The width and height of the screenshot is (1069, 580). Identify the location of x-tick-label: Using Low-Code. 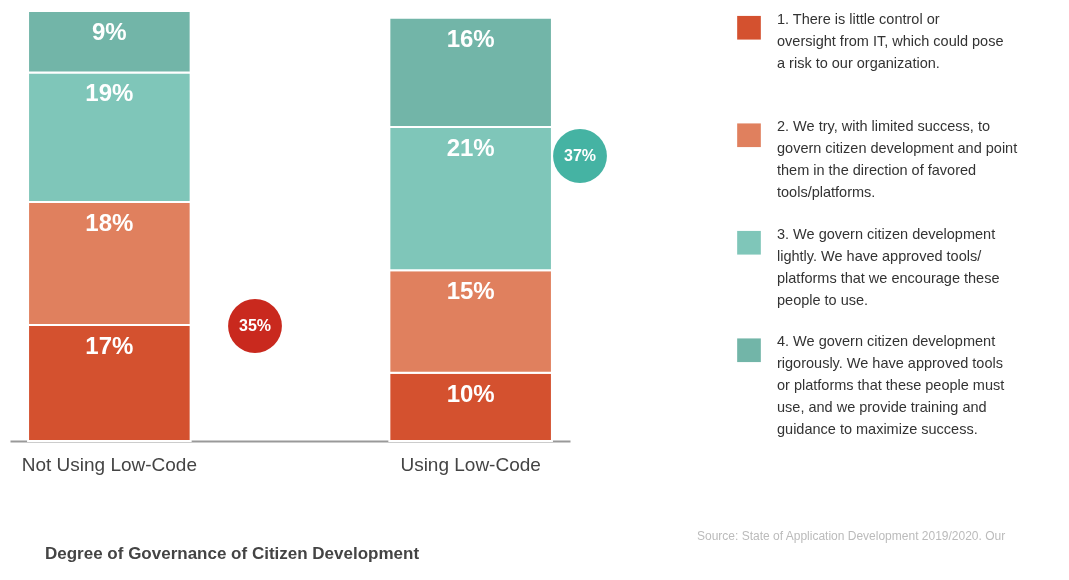
(470, 464).